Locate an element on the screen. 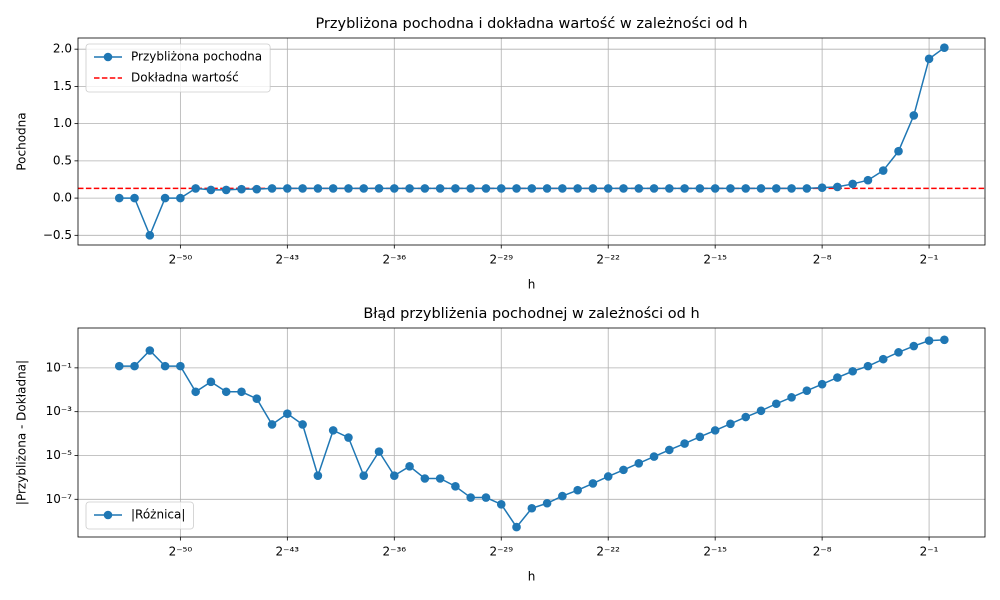  legend: Przybliżona pochodna Dokładna wartość is located at coordinates (178, 68).